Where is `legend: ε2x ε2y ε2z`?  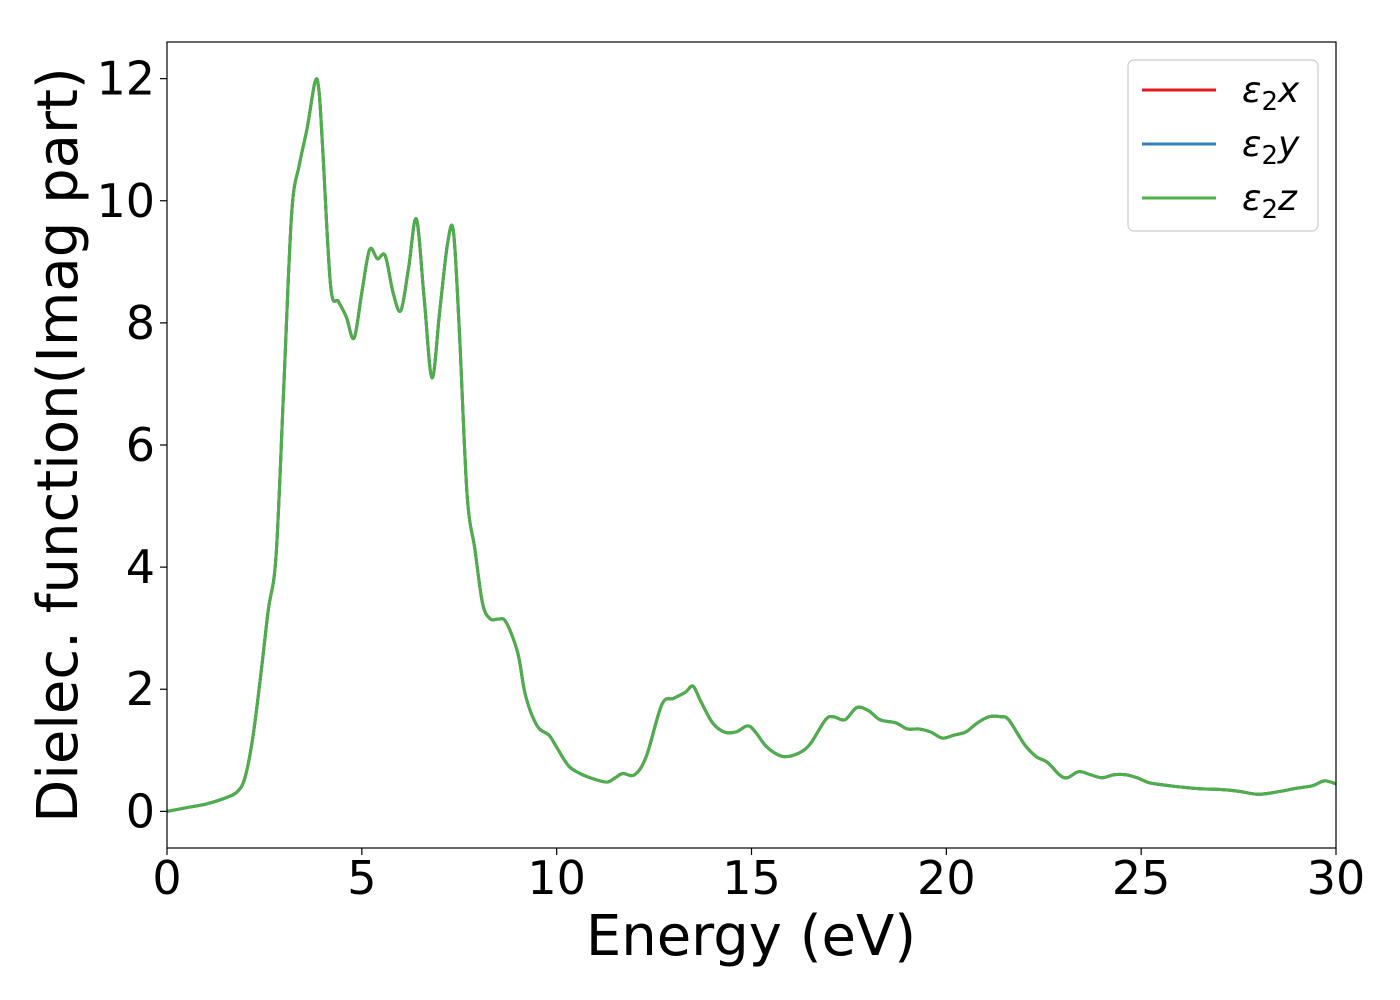
legend: ε2x ε2y ε2z is located at coordinates (1223, 145).